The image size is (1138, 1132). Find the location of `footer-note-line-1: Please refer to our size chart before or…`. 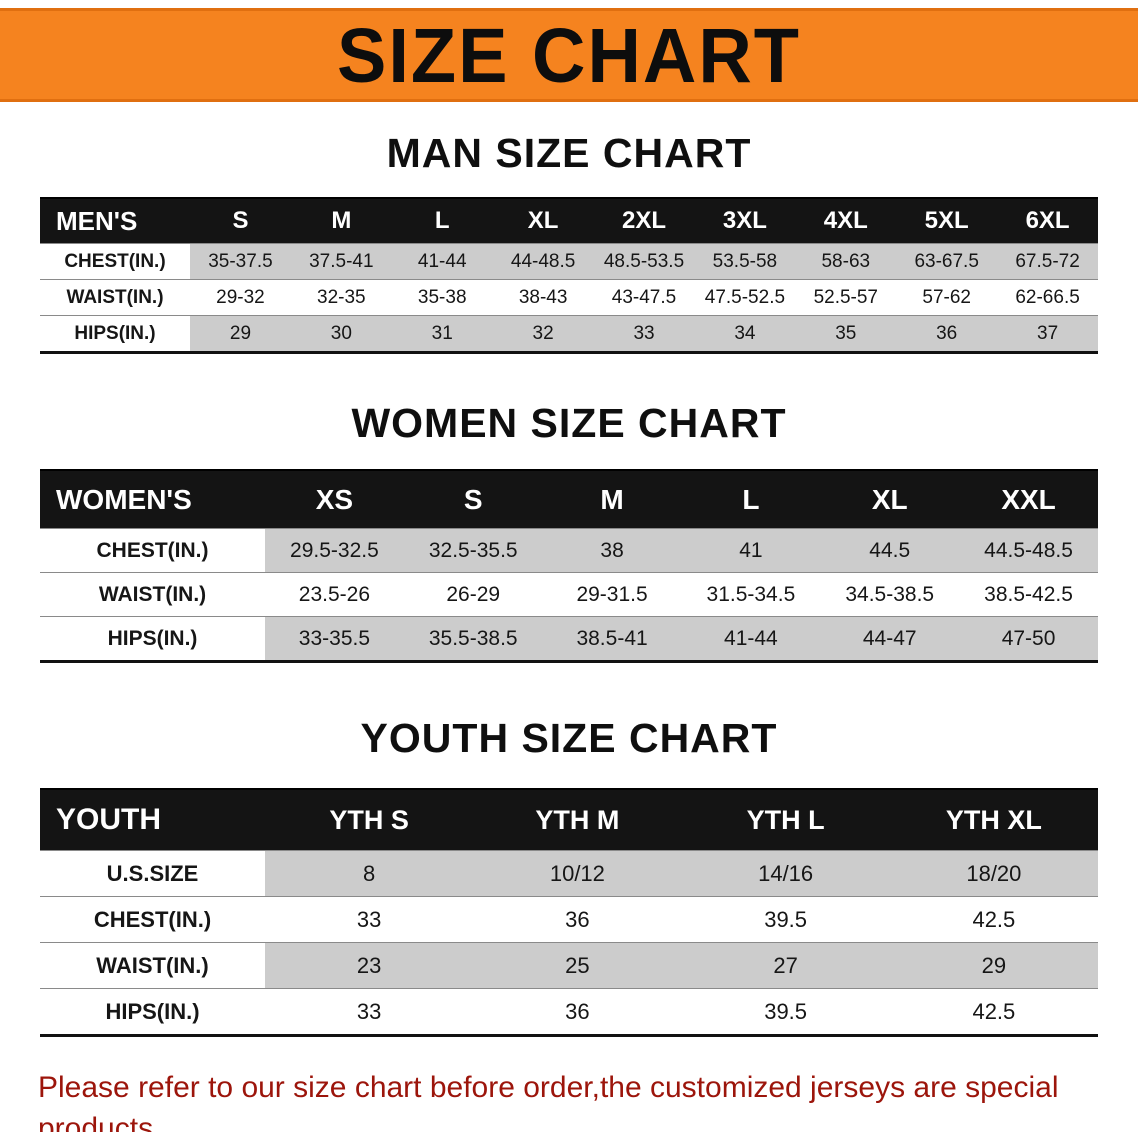

footer-note-line-1: Please refer to our size chart before or… is located at coordinates (548, 1101).